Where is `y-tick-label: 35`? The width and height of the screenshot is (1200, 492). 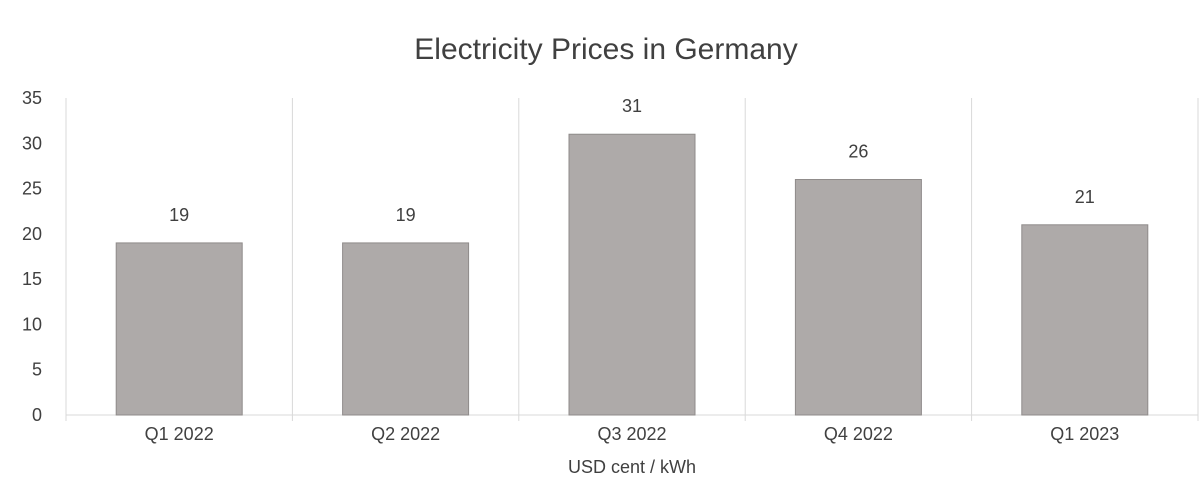 y-tick-label: 35 is located at coordinates (32, 98).